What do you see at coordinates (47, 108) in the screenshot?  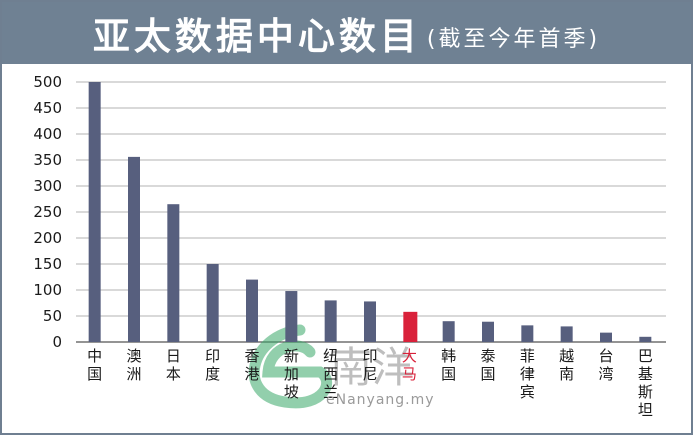 I see `y-tick-label: 450` at bounding box center [47, 108].